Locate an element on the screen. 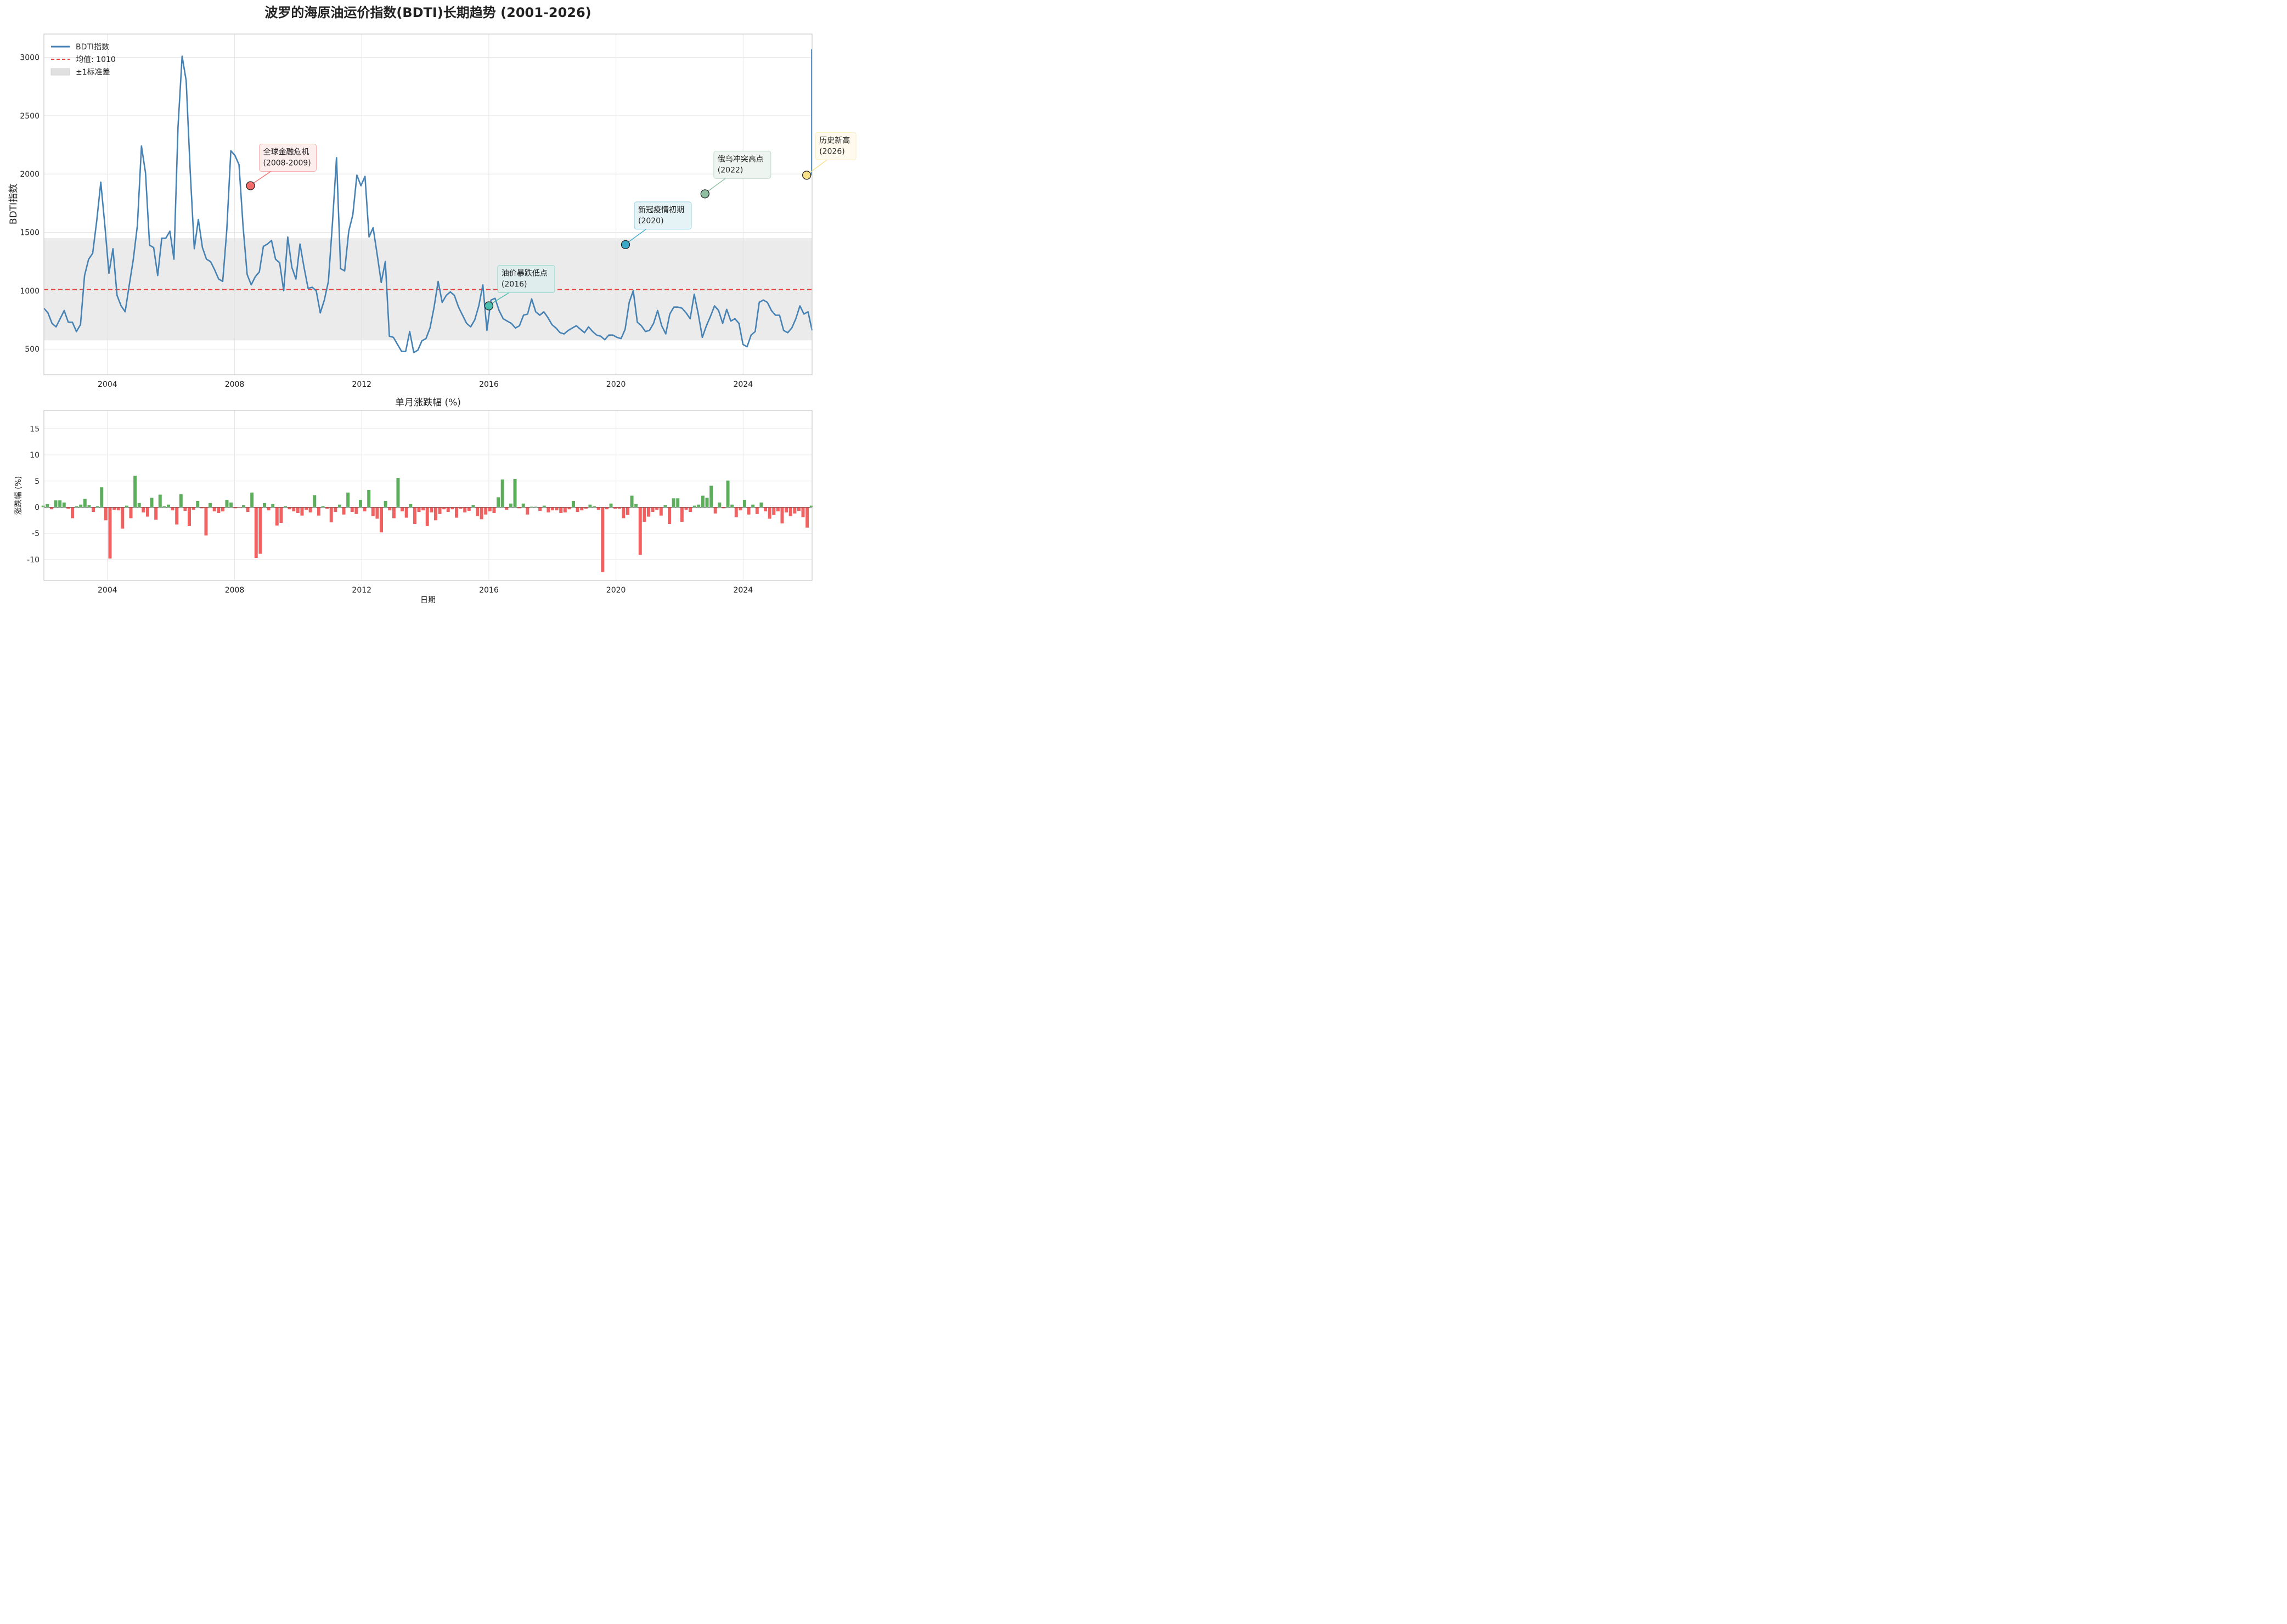  price-y-tick-label: 2000 is located at coordinates (30, 174).